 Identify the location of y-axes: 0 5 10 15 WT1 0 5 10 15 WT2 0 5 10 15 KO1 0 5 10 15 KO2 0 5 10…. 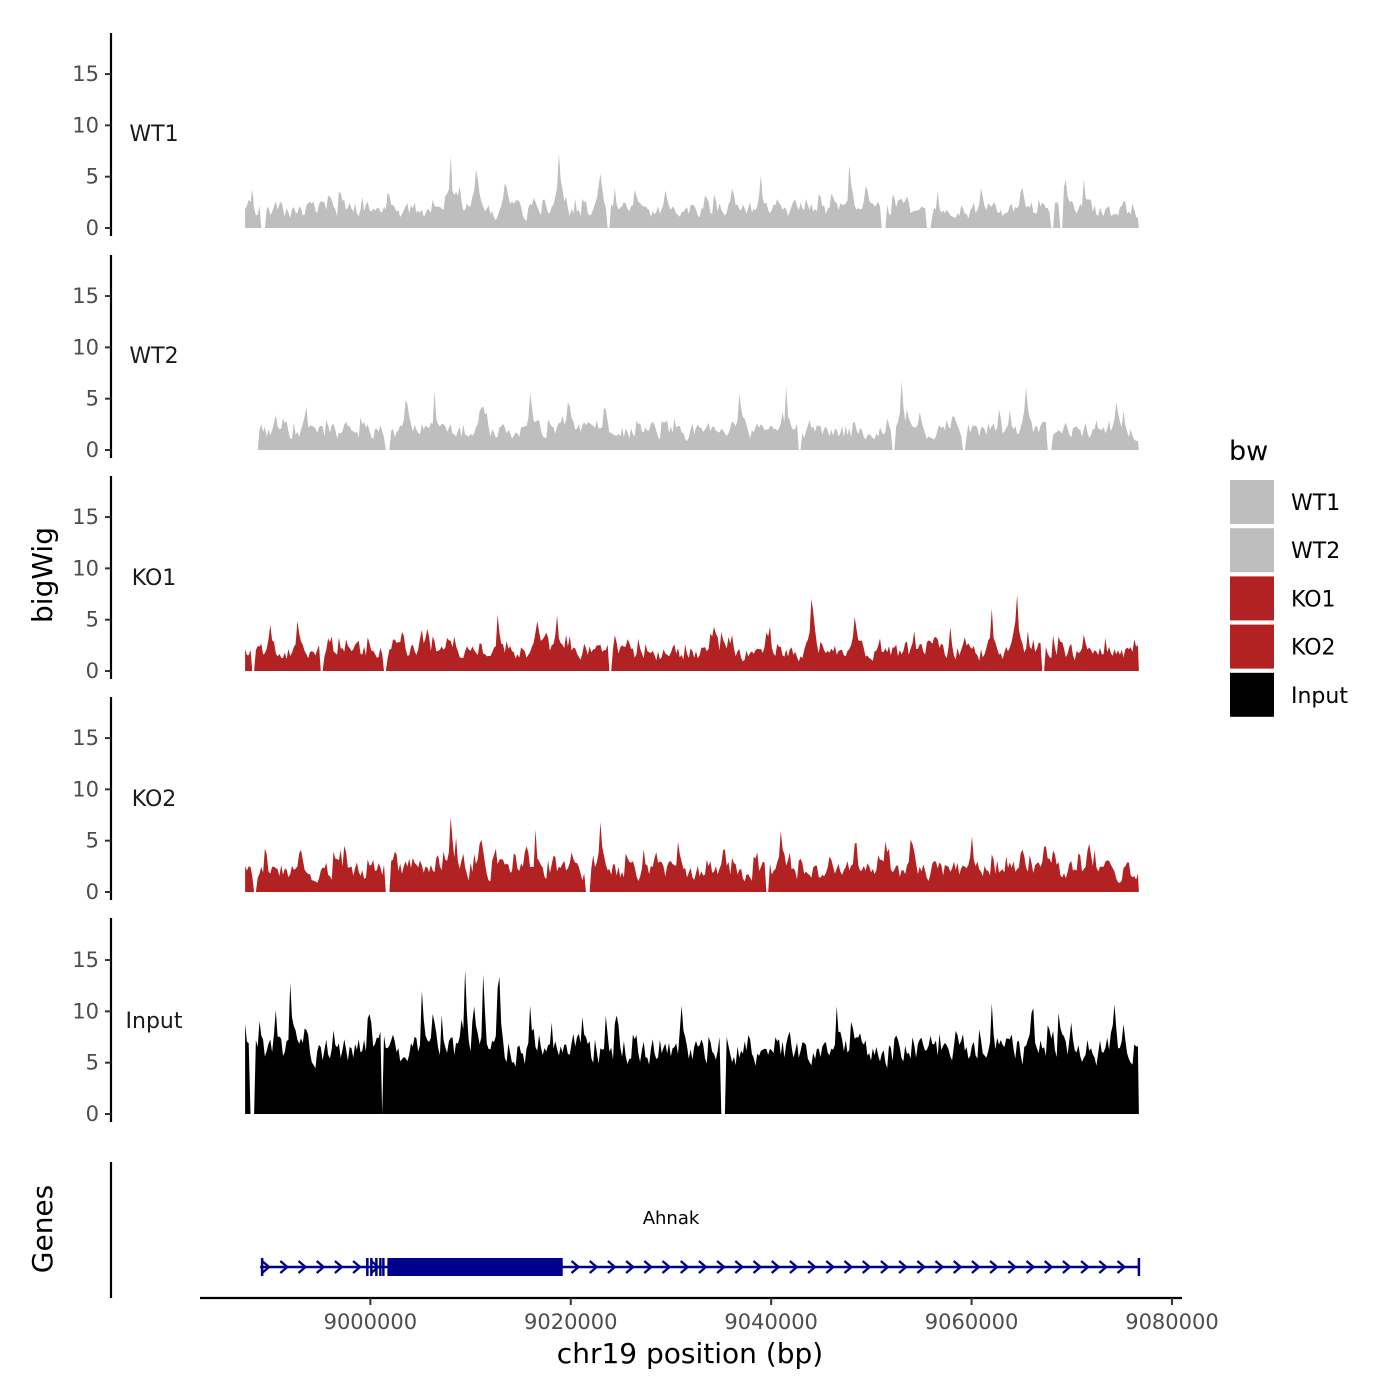
(127, 579).